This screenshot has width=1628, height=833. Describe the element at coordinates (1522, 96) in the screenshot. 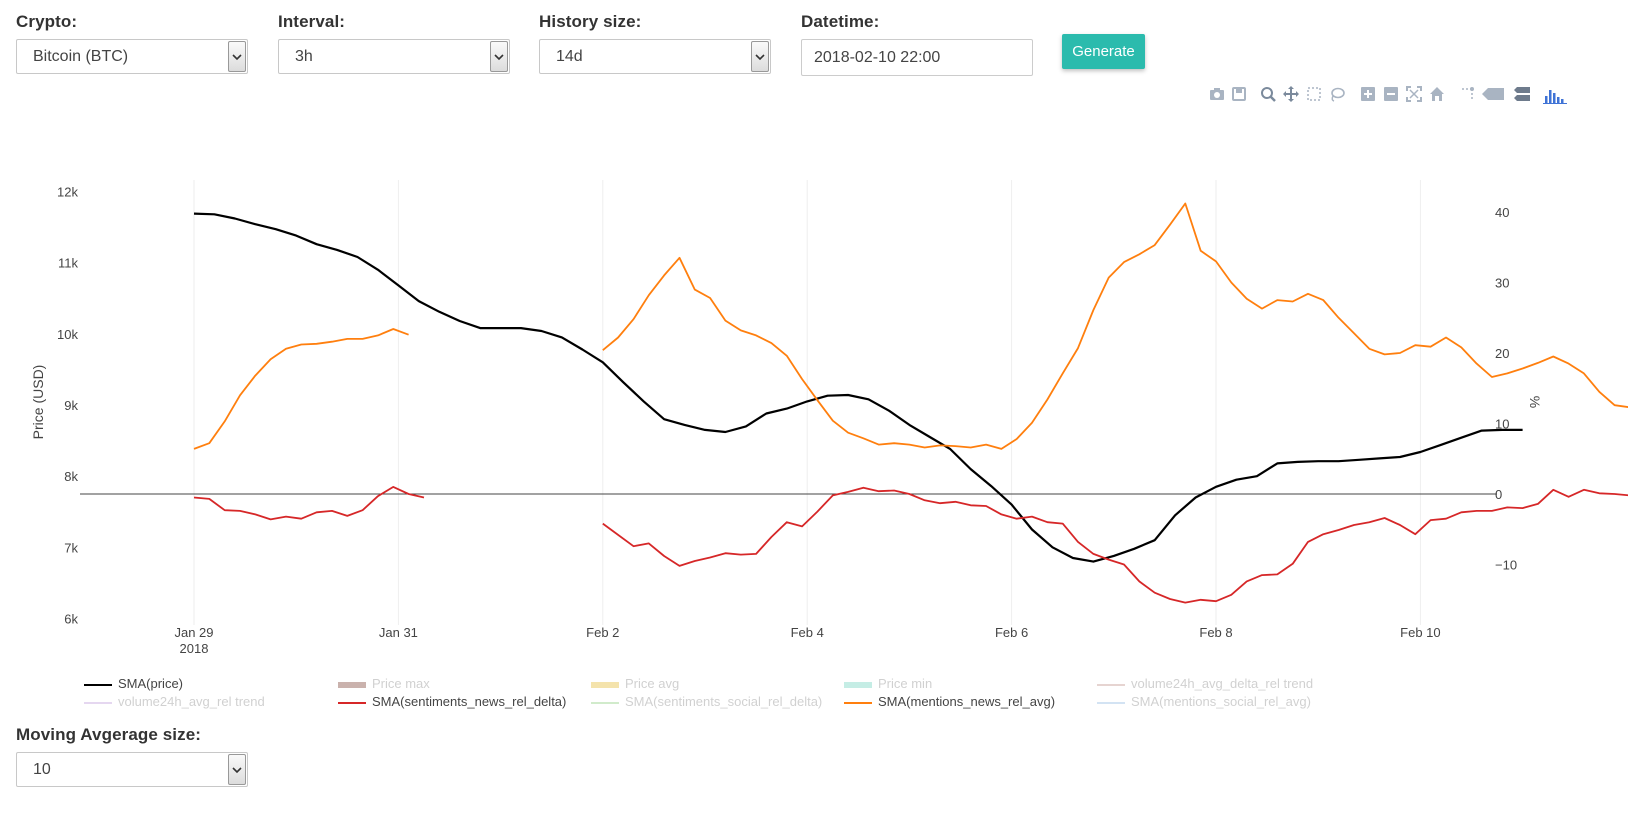

I see `hover-compare-icon` at that location.